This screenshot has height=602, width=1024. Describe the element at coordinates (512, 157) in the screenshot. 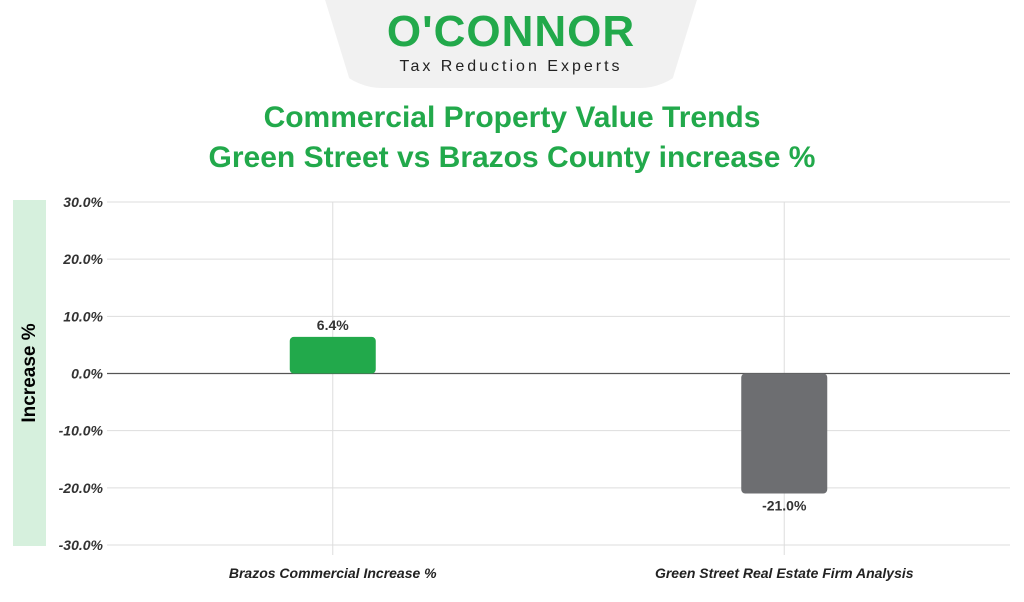

I see `chart-subtitle: Green Street vs Brazos County increase %` at that location.